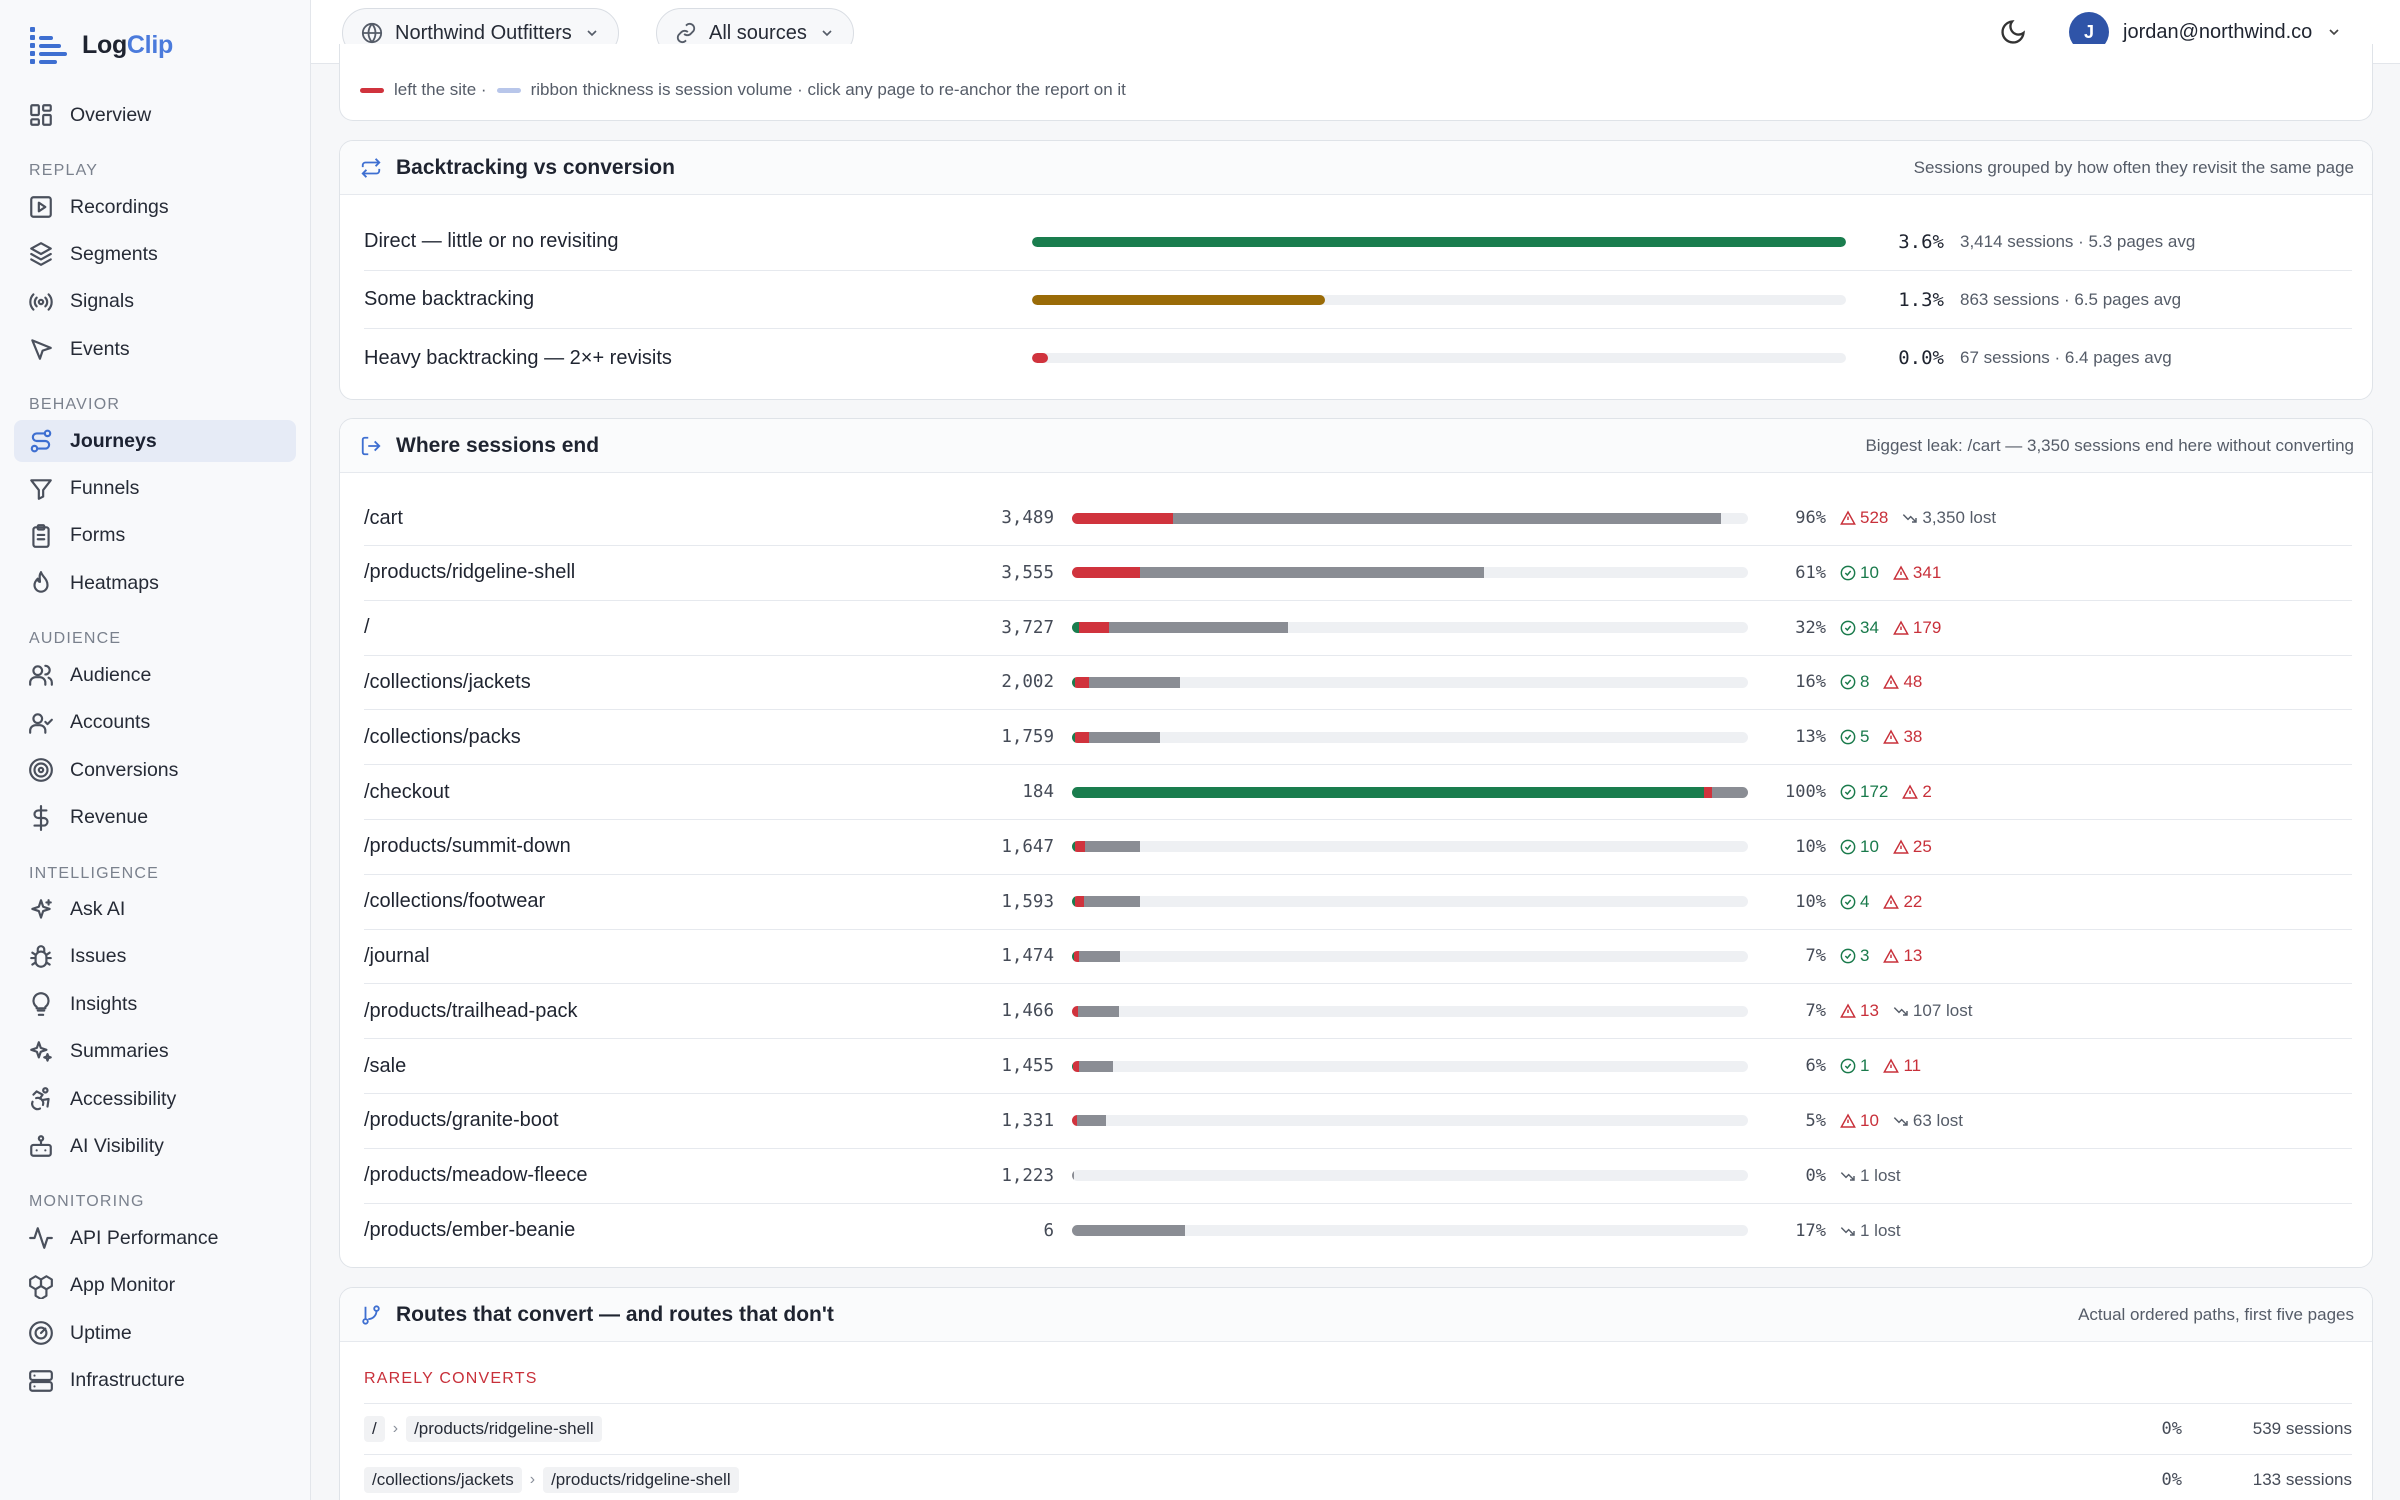  What do you see at coordinates (467, 846) in the screenshot?
I see `page-path: /products/summit-down` at bounding box center [467, 846].